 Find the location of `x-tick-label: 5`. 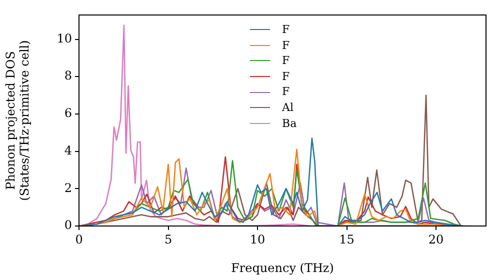

x-tick-label: 5 is located at coordinates (168, 239).